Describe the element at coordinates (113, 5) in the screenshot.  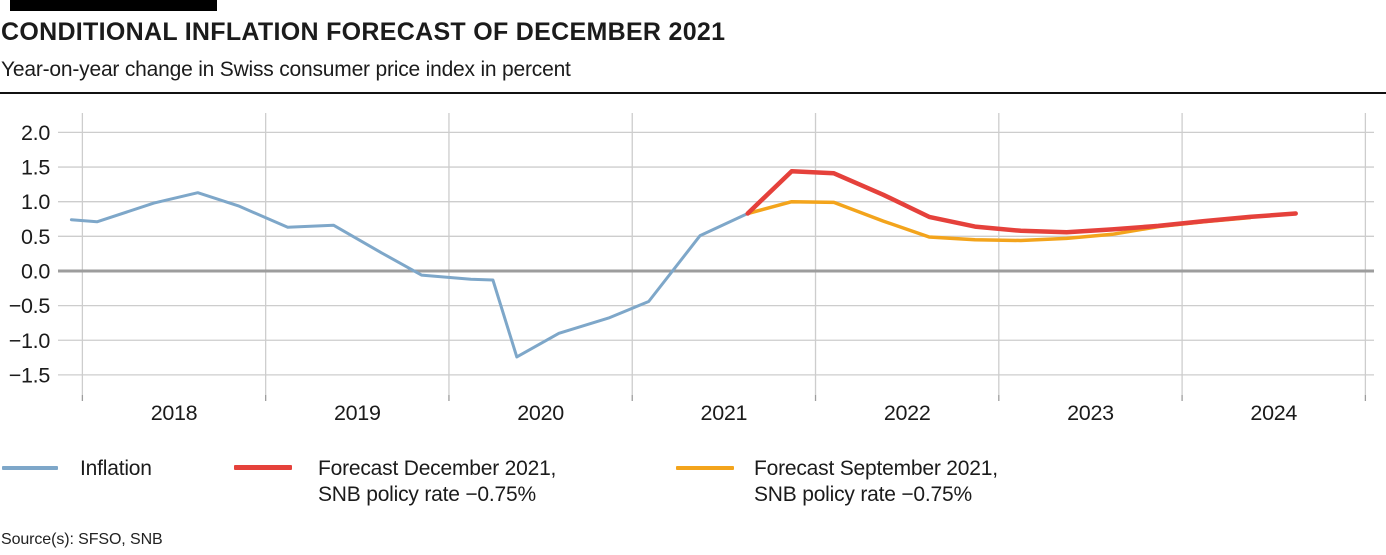
I see `title-accent-bar` at that location.